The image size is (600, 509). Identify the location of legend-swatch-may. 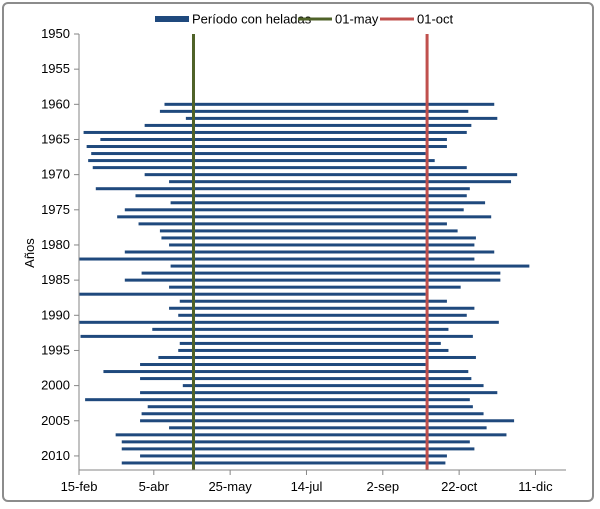
(315, 19).